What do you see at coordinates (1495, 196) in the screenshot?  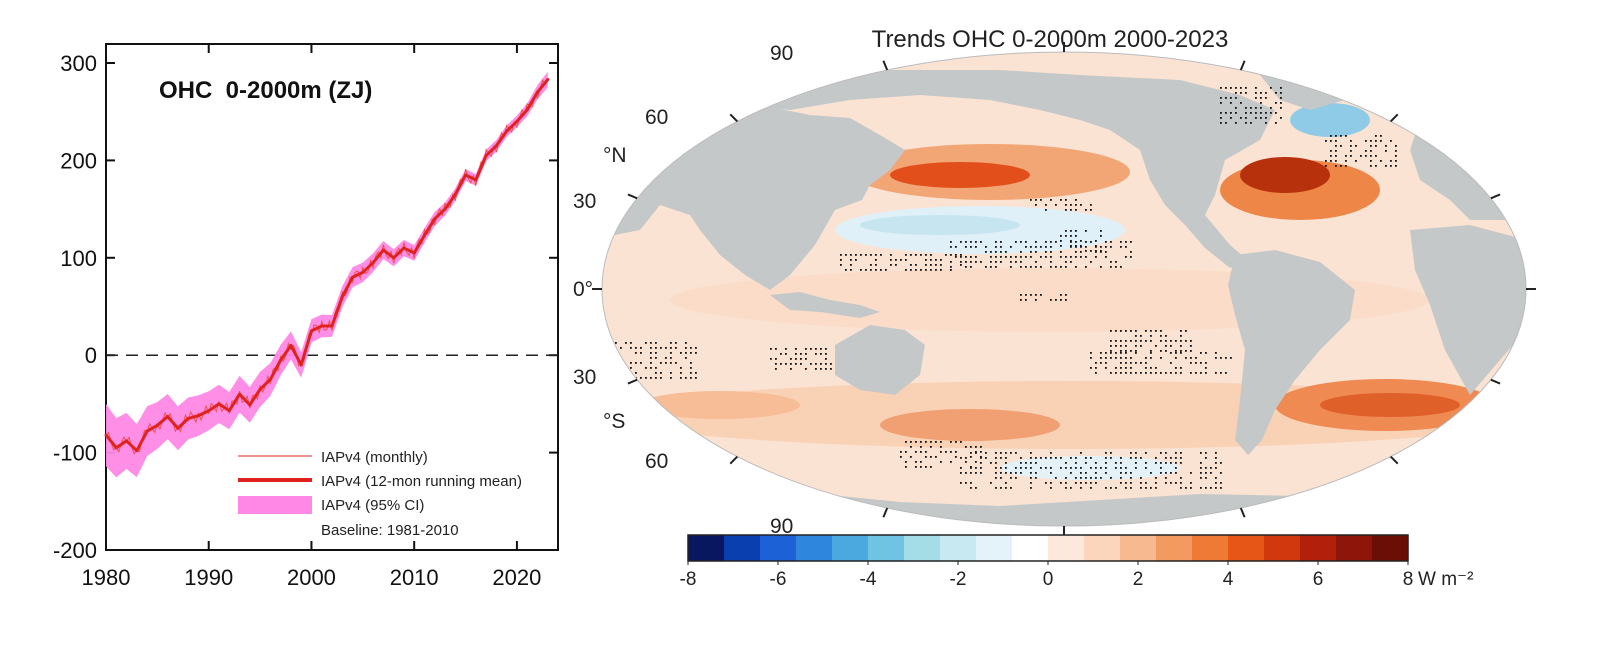 I see `map-tick` at bounding box center [1495, 196].